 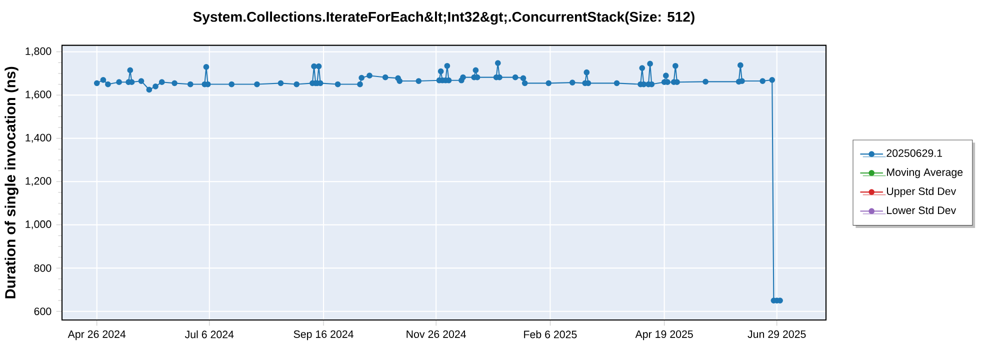 What do you see at coordinates (39, 225) in the screenshot?
I see `y-tick-label: 1,000` at bounding box center [39, 225].